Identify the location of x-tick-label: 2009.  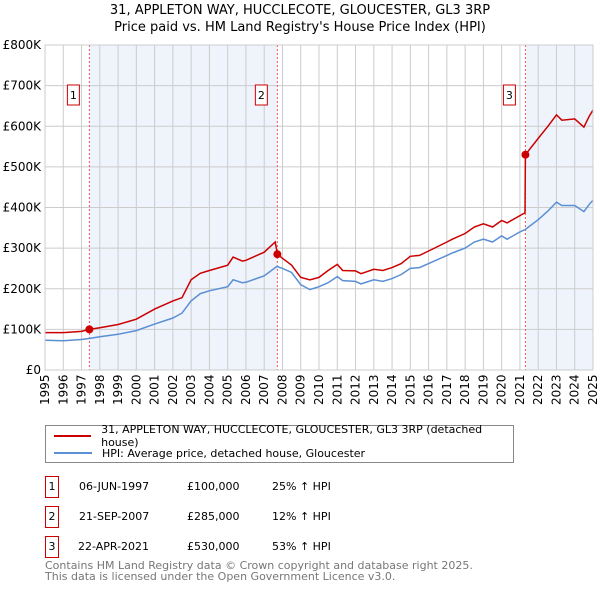
(301, 389).